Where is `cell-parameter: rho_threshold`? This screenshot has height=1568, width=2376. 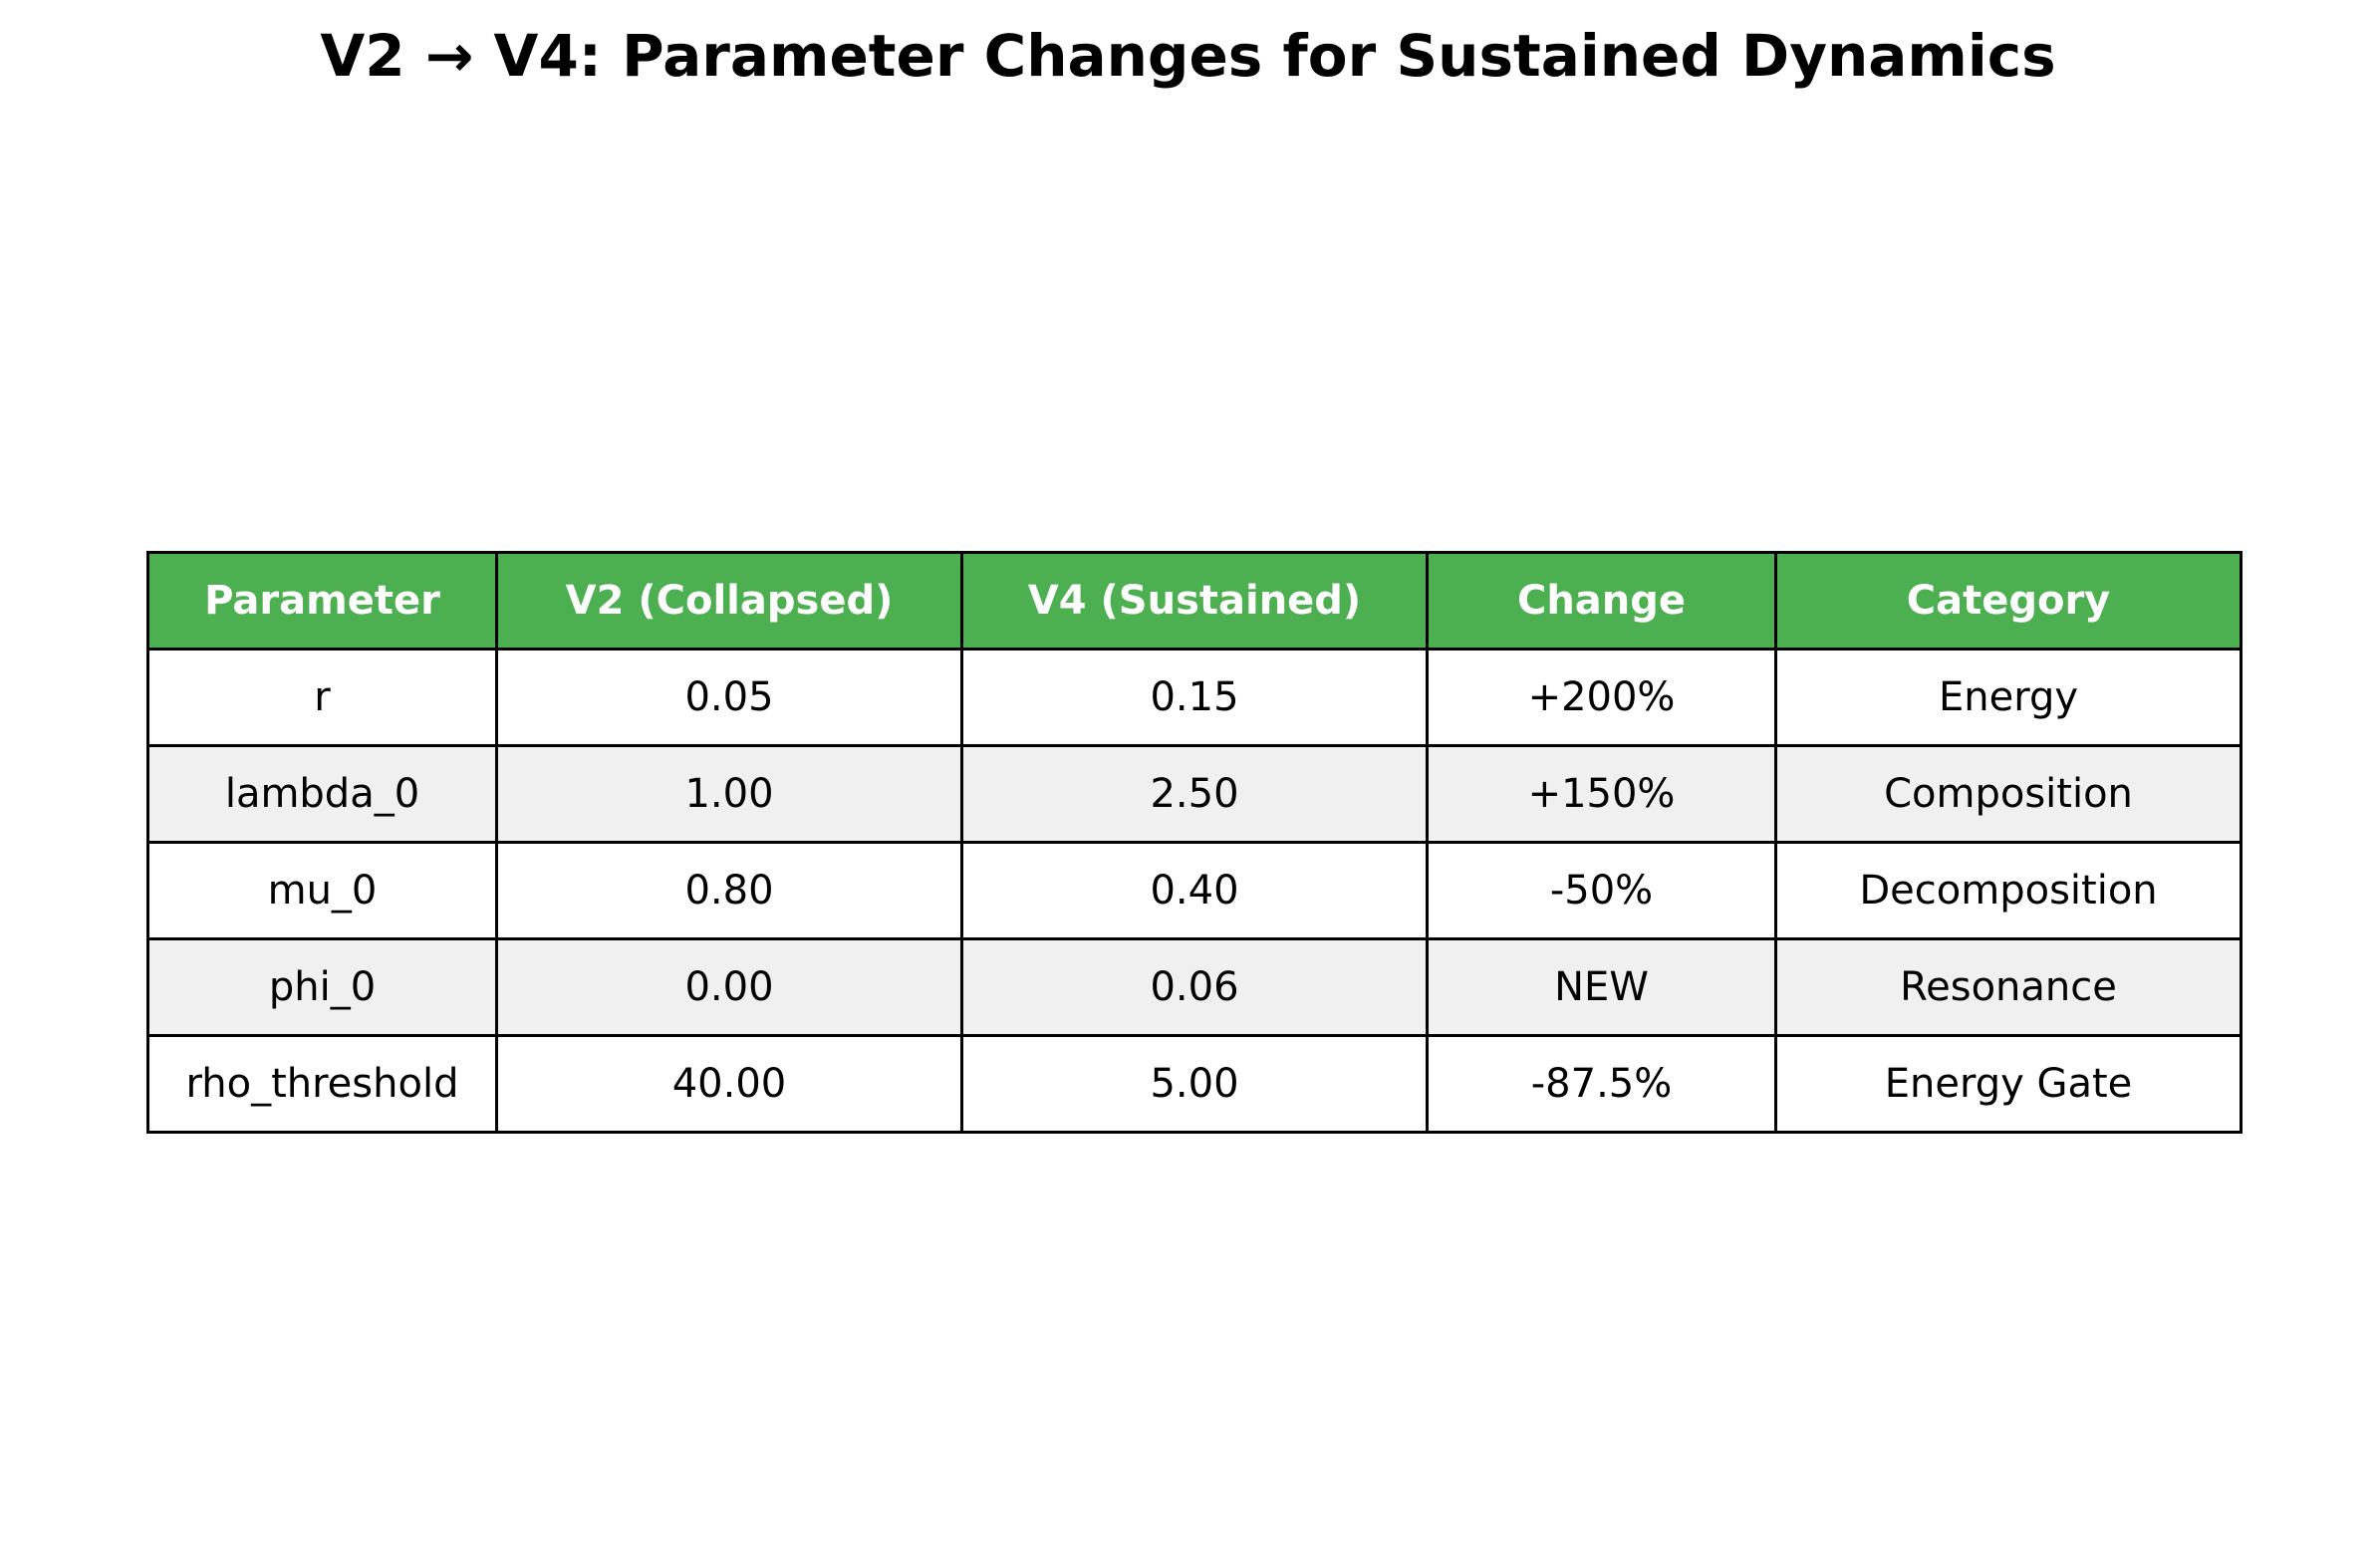
cell-parameter: rho_threshold is located at coordinates (322, 1084).